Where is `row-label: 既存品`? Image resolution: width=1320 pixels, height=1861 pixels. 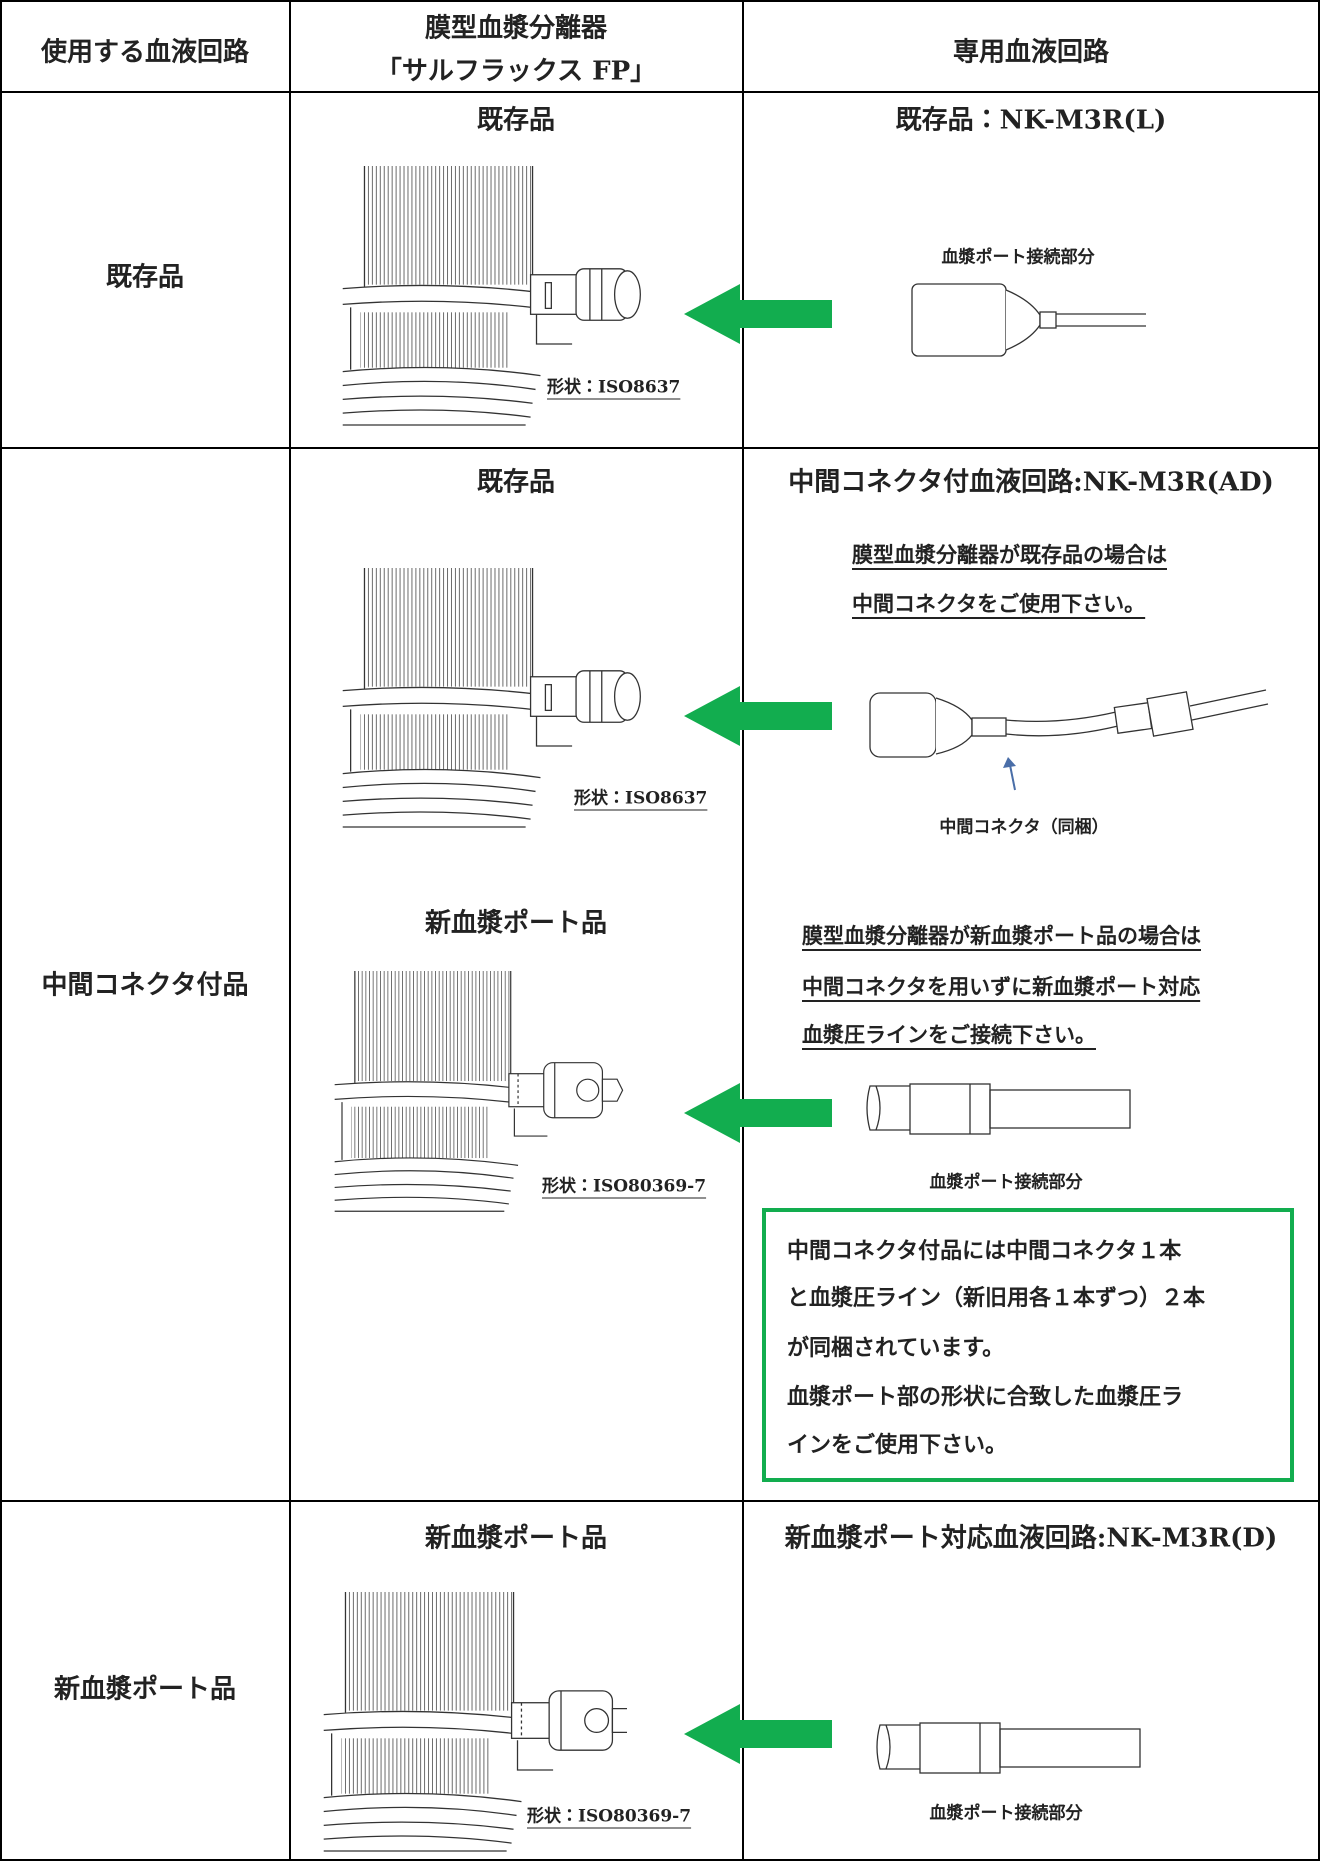 row-label: 既存品 is located at coordinates (145, 277).